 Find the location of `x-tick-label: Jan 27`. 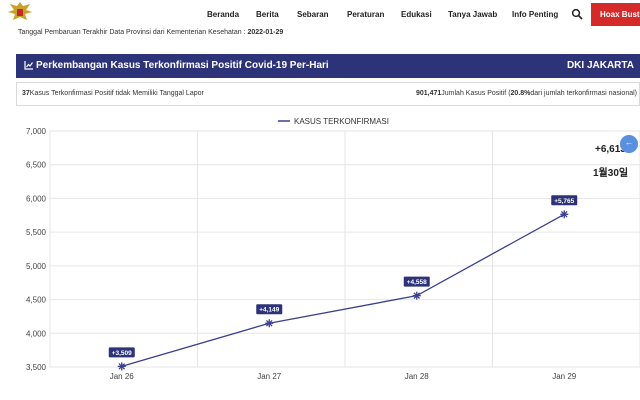

x-tick-label: Jan 27 is located at coordinates (269, 376).